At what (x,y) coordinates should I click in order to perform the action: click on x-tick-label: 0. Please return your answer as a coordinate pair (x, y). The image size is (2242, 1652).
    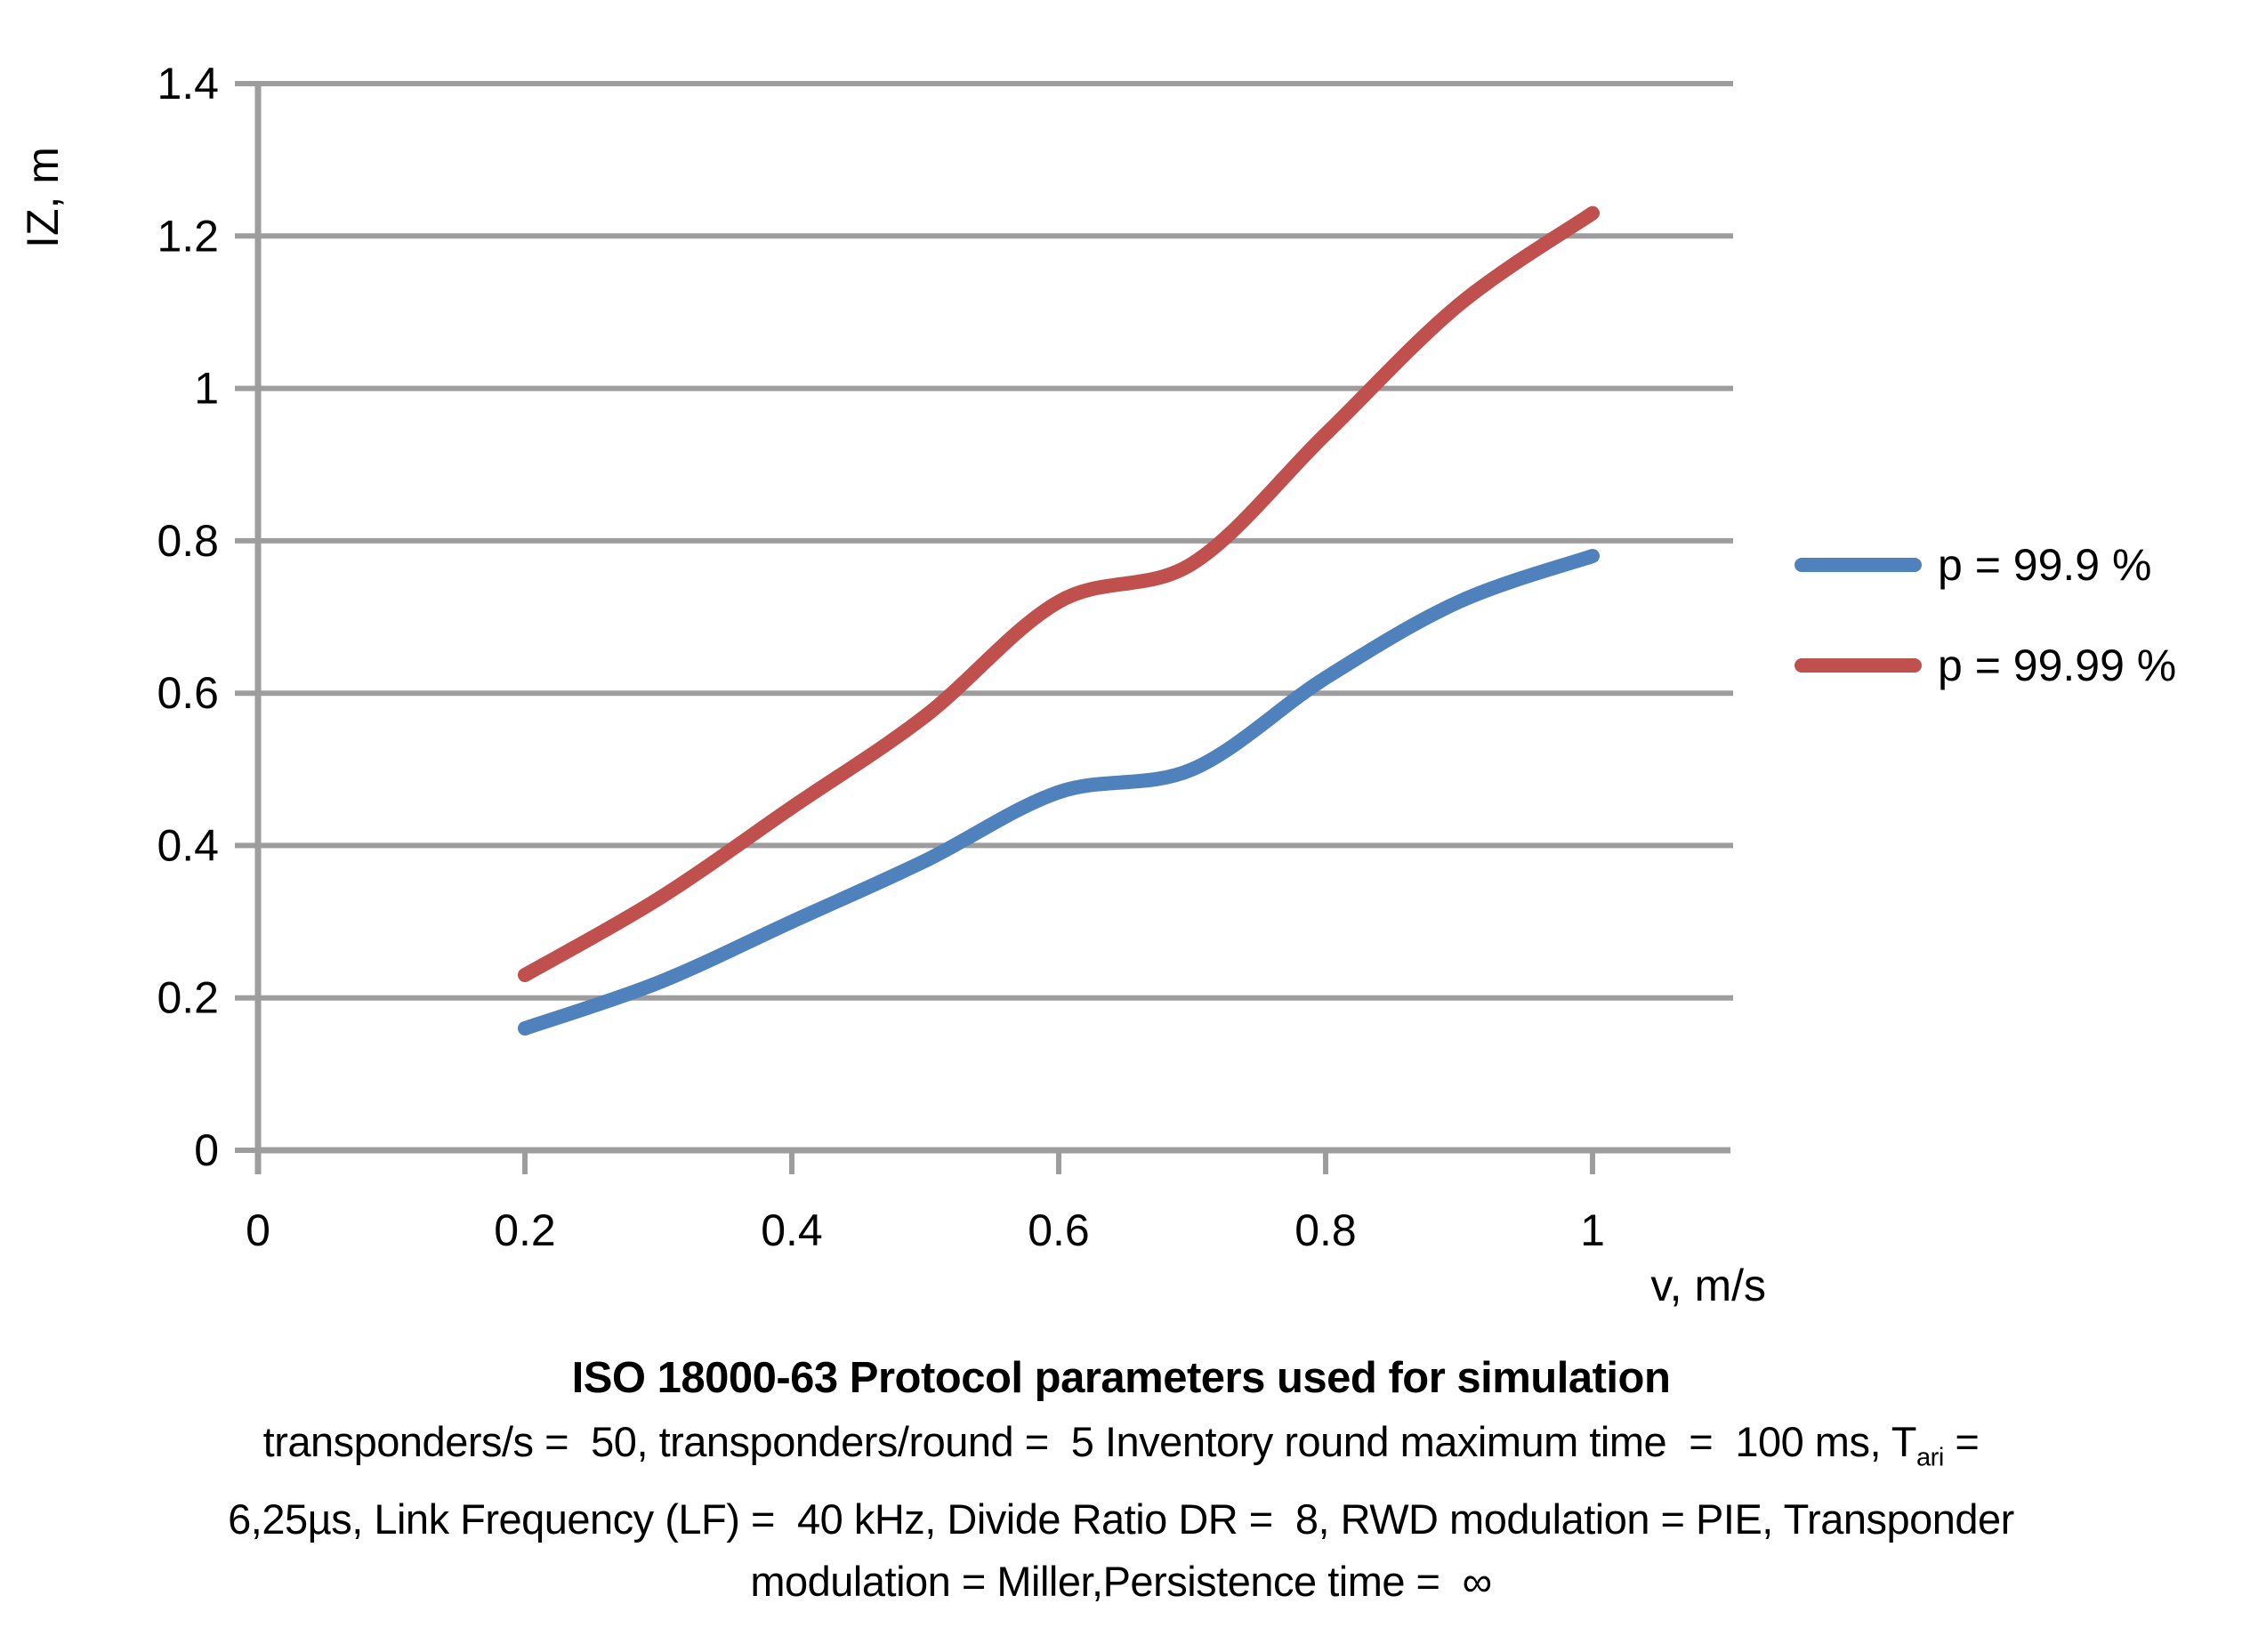
    Looking at the image, I should click on (258, 1230).